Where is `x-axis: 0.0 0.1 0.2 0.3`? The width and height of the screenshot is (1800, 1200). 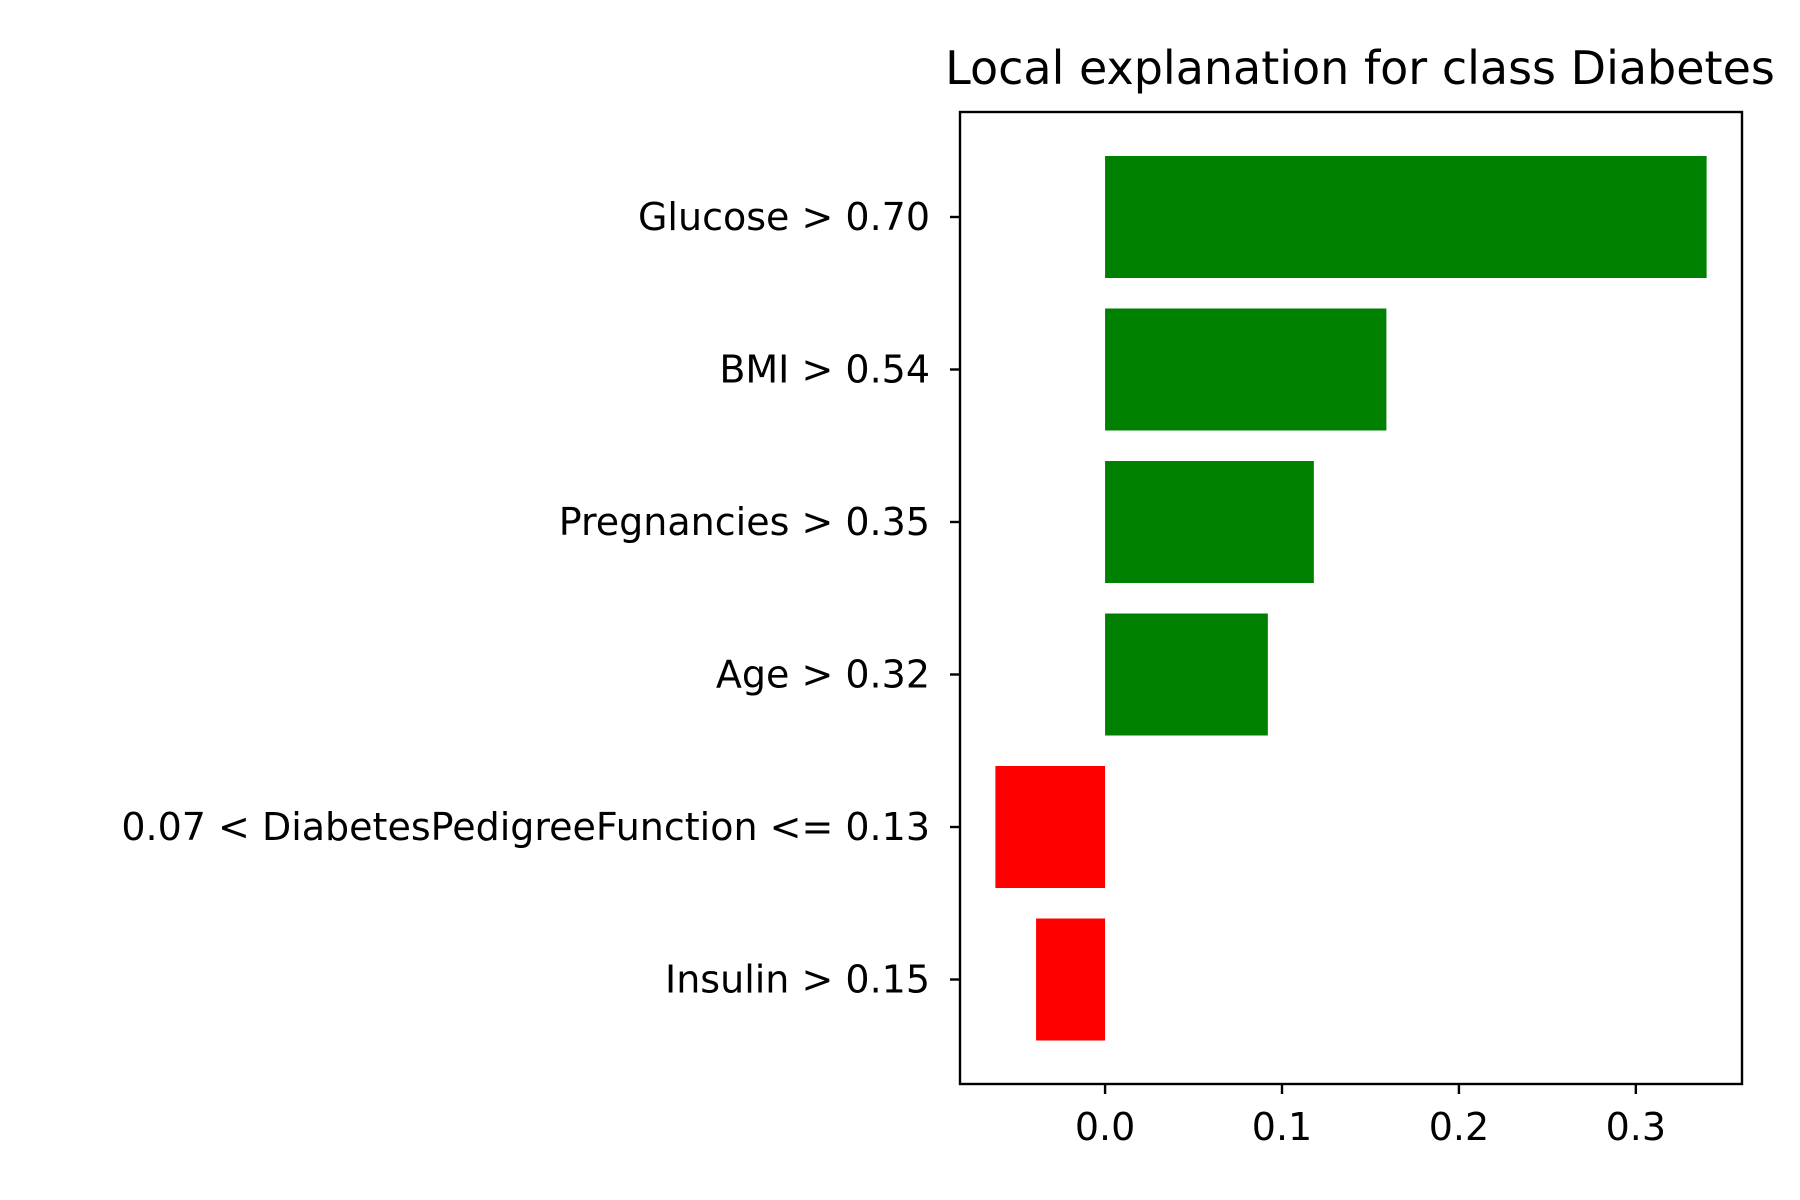 x-axis: 0.0 0.1 0.2 0.3 is located at coordinates (1370, 1116).